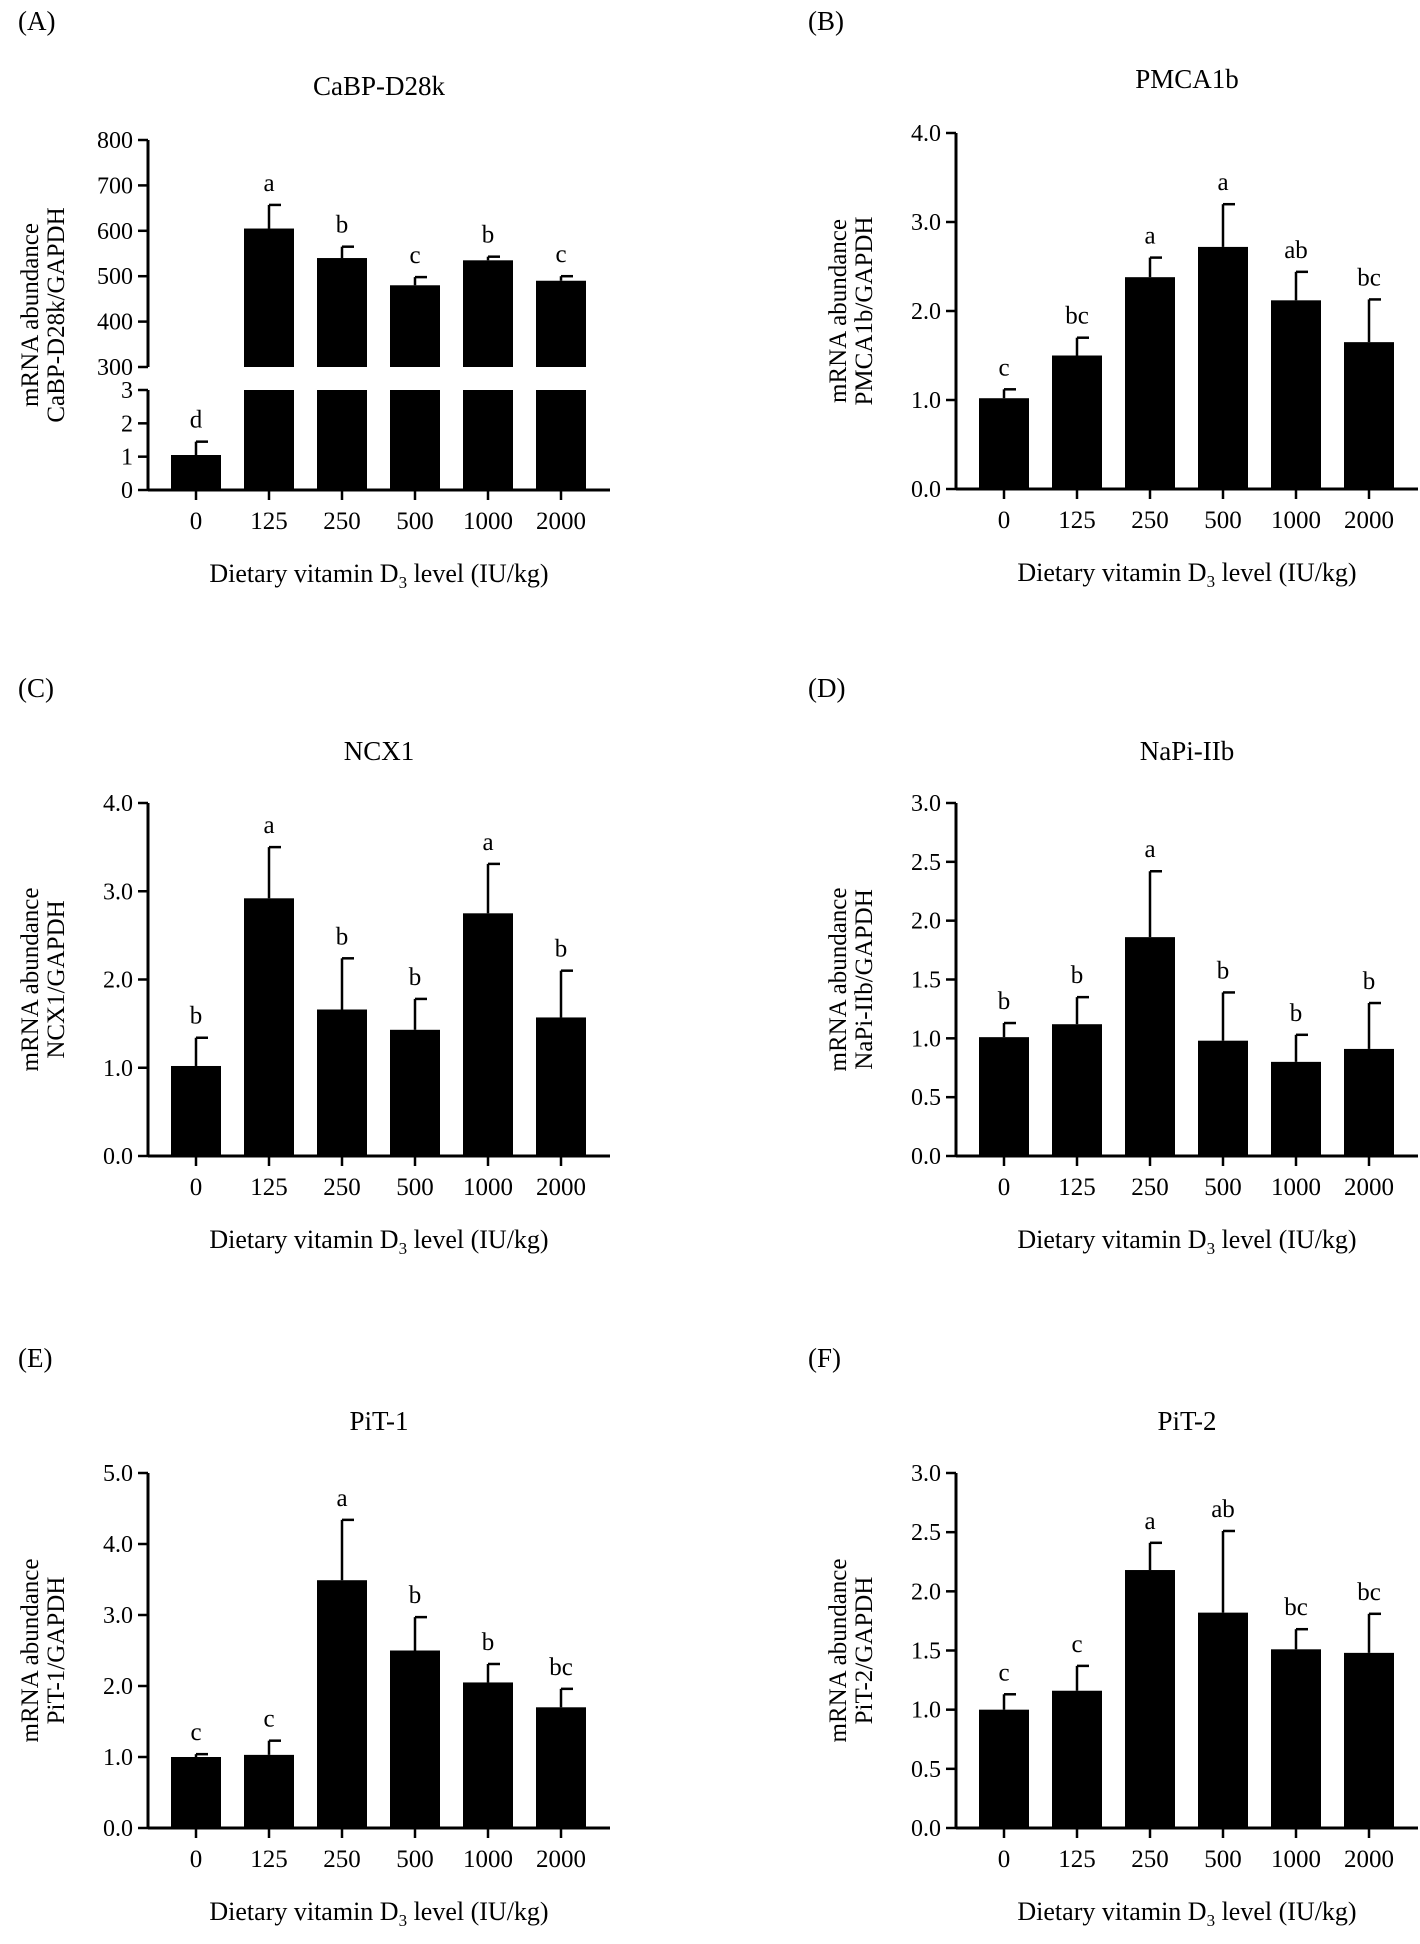 This screenshot has height=1944, width=1420. What do you see at coordinates (824, 1358) in the screenshot?
I see `panel-label: (F)` at bounding box center [824, 1358].